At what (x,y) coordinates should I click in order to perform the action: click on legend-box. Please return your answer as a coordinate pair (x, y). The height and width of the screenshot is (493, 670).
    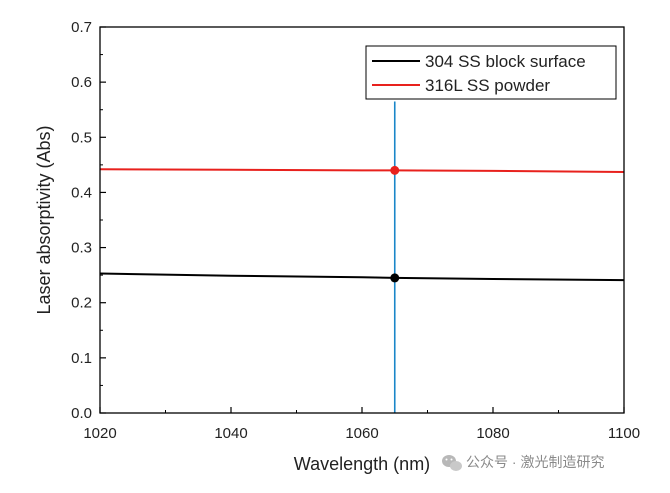
    Looking at the image, I should click on (491, 72).